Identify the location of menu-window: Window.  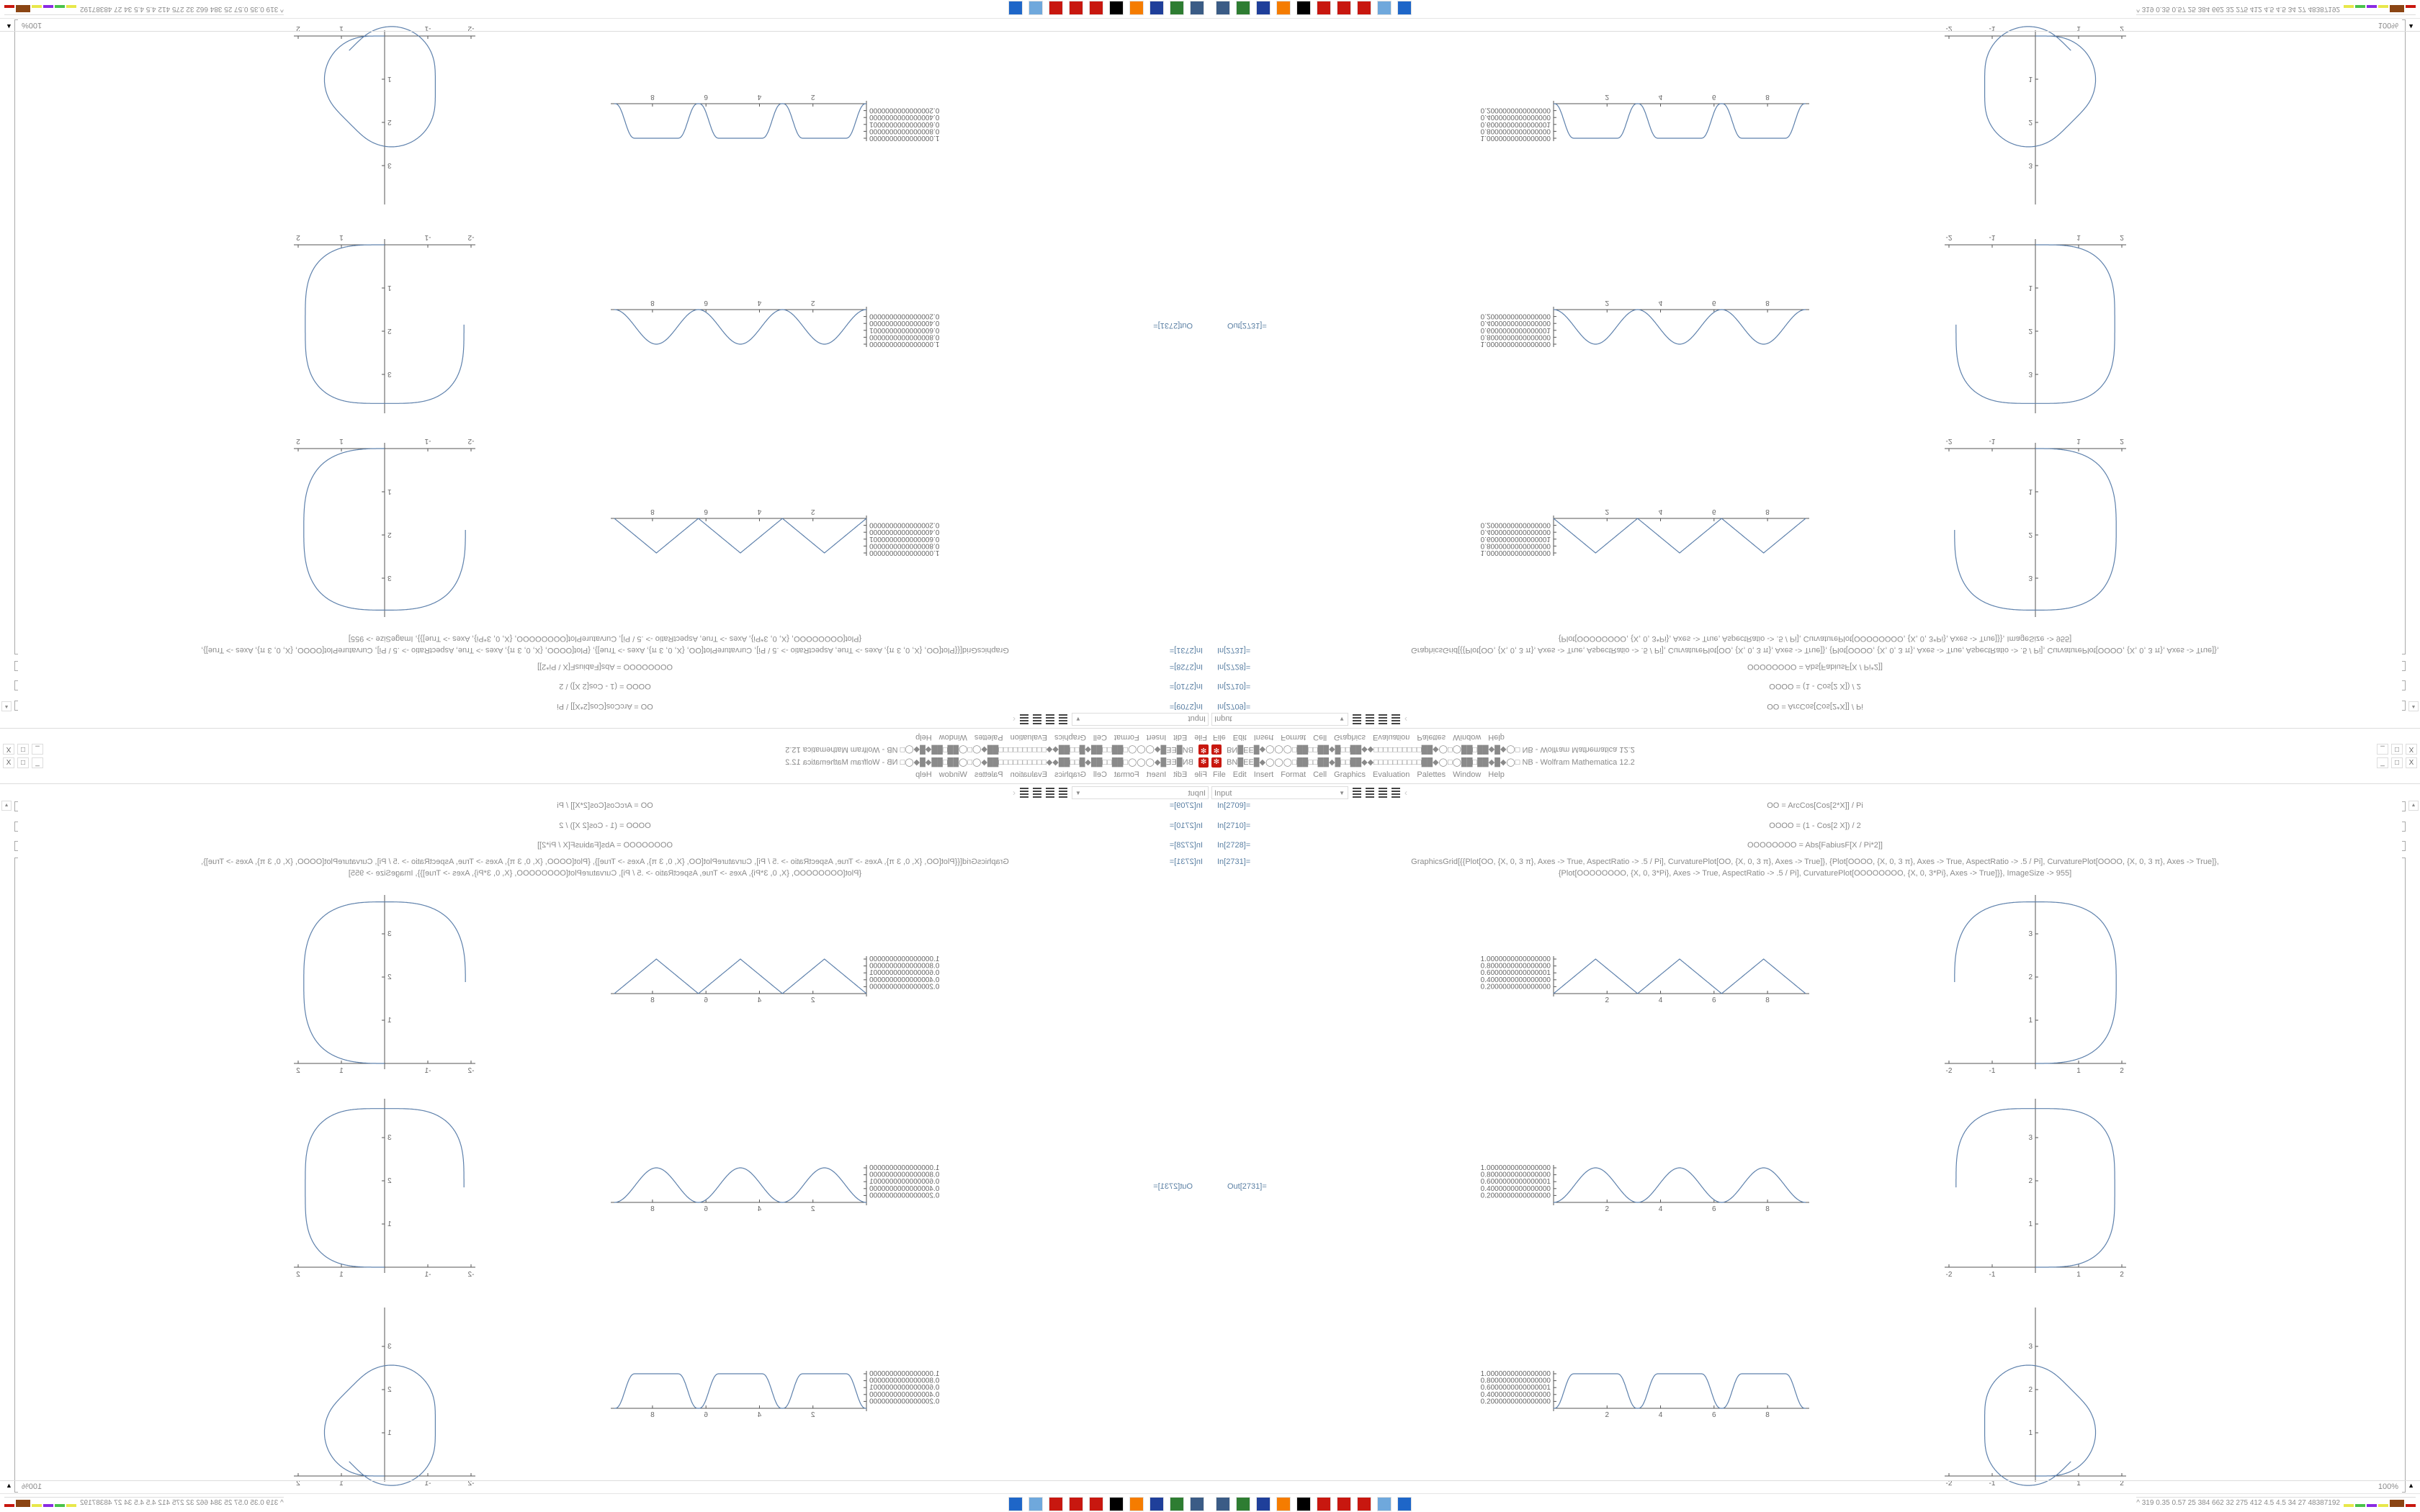
(1467, 774).